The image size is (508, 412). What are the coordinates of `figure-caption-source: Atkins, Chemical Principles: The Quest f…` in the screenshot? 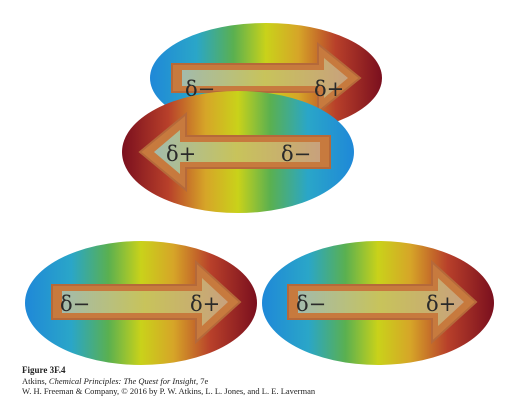 It's located at (115, 381).